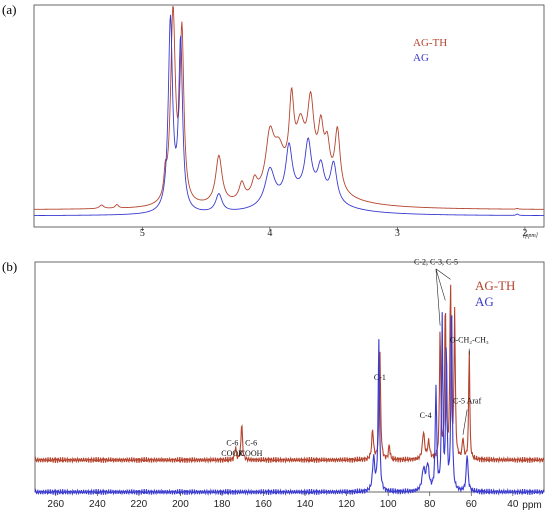  Describe the element at coordinates (232, 453) in the screenshot. I see `annotation-label: COOR` at that location.